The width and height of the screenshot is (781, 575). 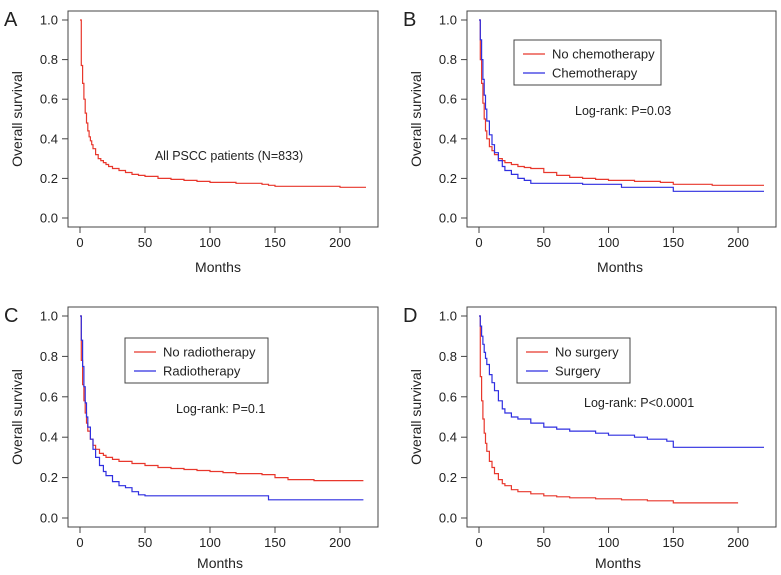 I want to click on legend-label: No surgery, so click(x=587, y=352).